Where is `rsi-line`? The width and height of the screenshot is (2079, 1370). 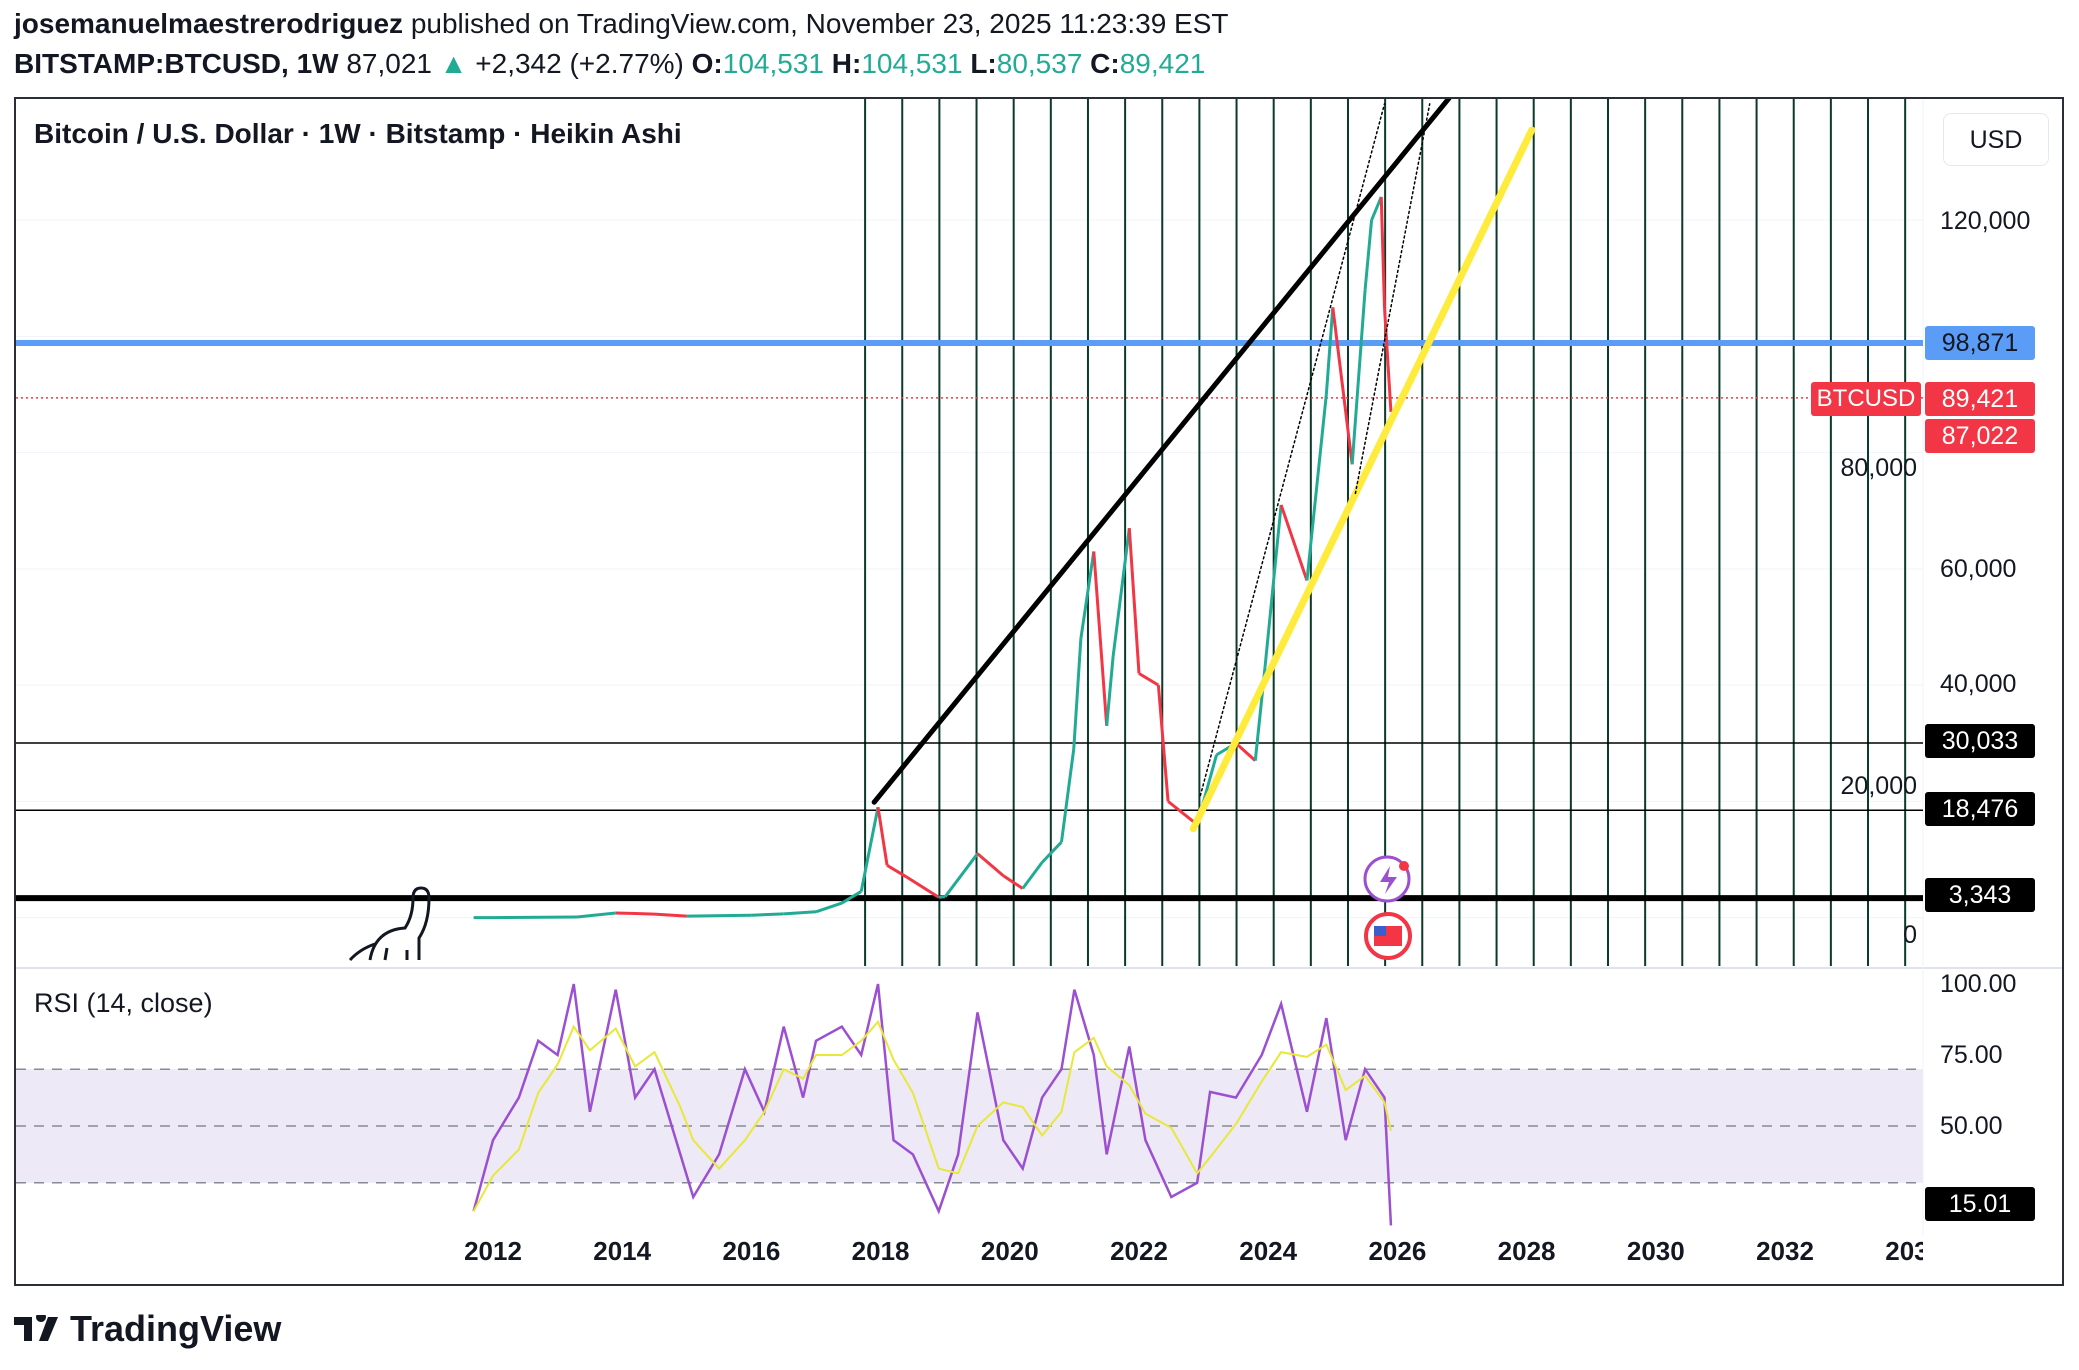 rsi-line is located at coordinates (932, 1104).